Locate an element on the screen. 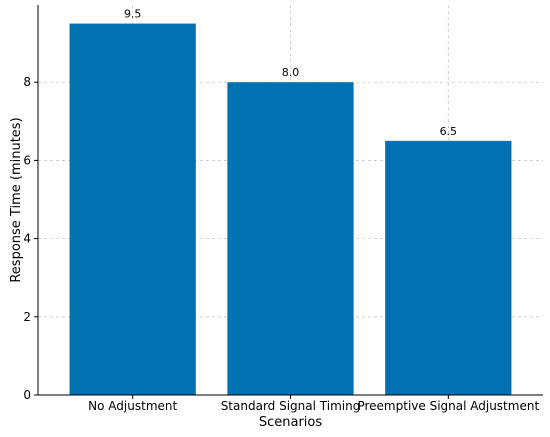  bar-value-label: 8.0 is located at coordinates (291, 72).